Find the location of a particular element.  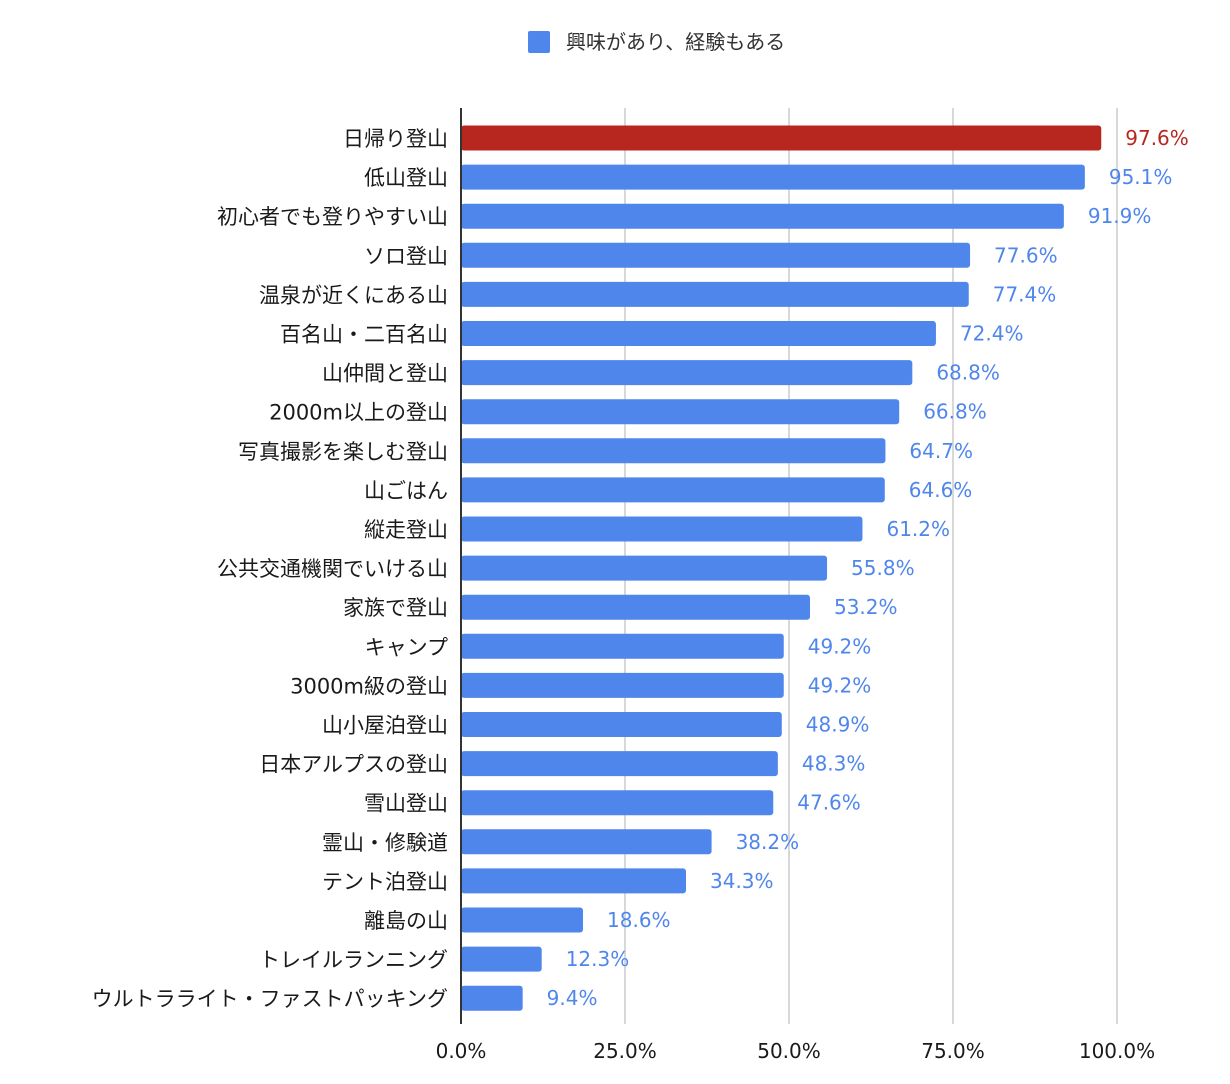

value-label: 12.3% is located at coordinates (598, 959).